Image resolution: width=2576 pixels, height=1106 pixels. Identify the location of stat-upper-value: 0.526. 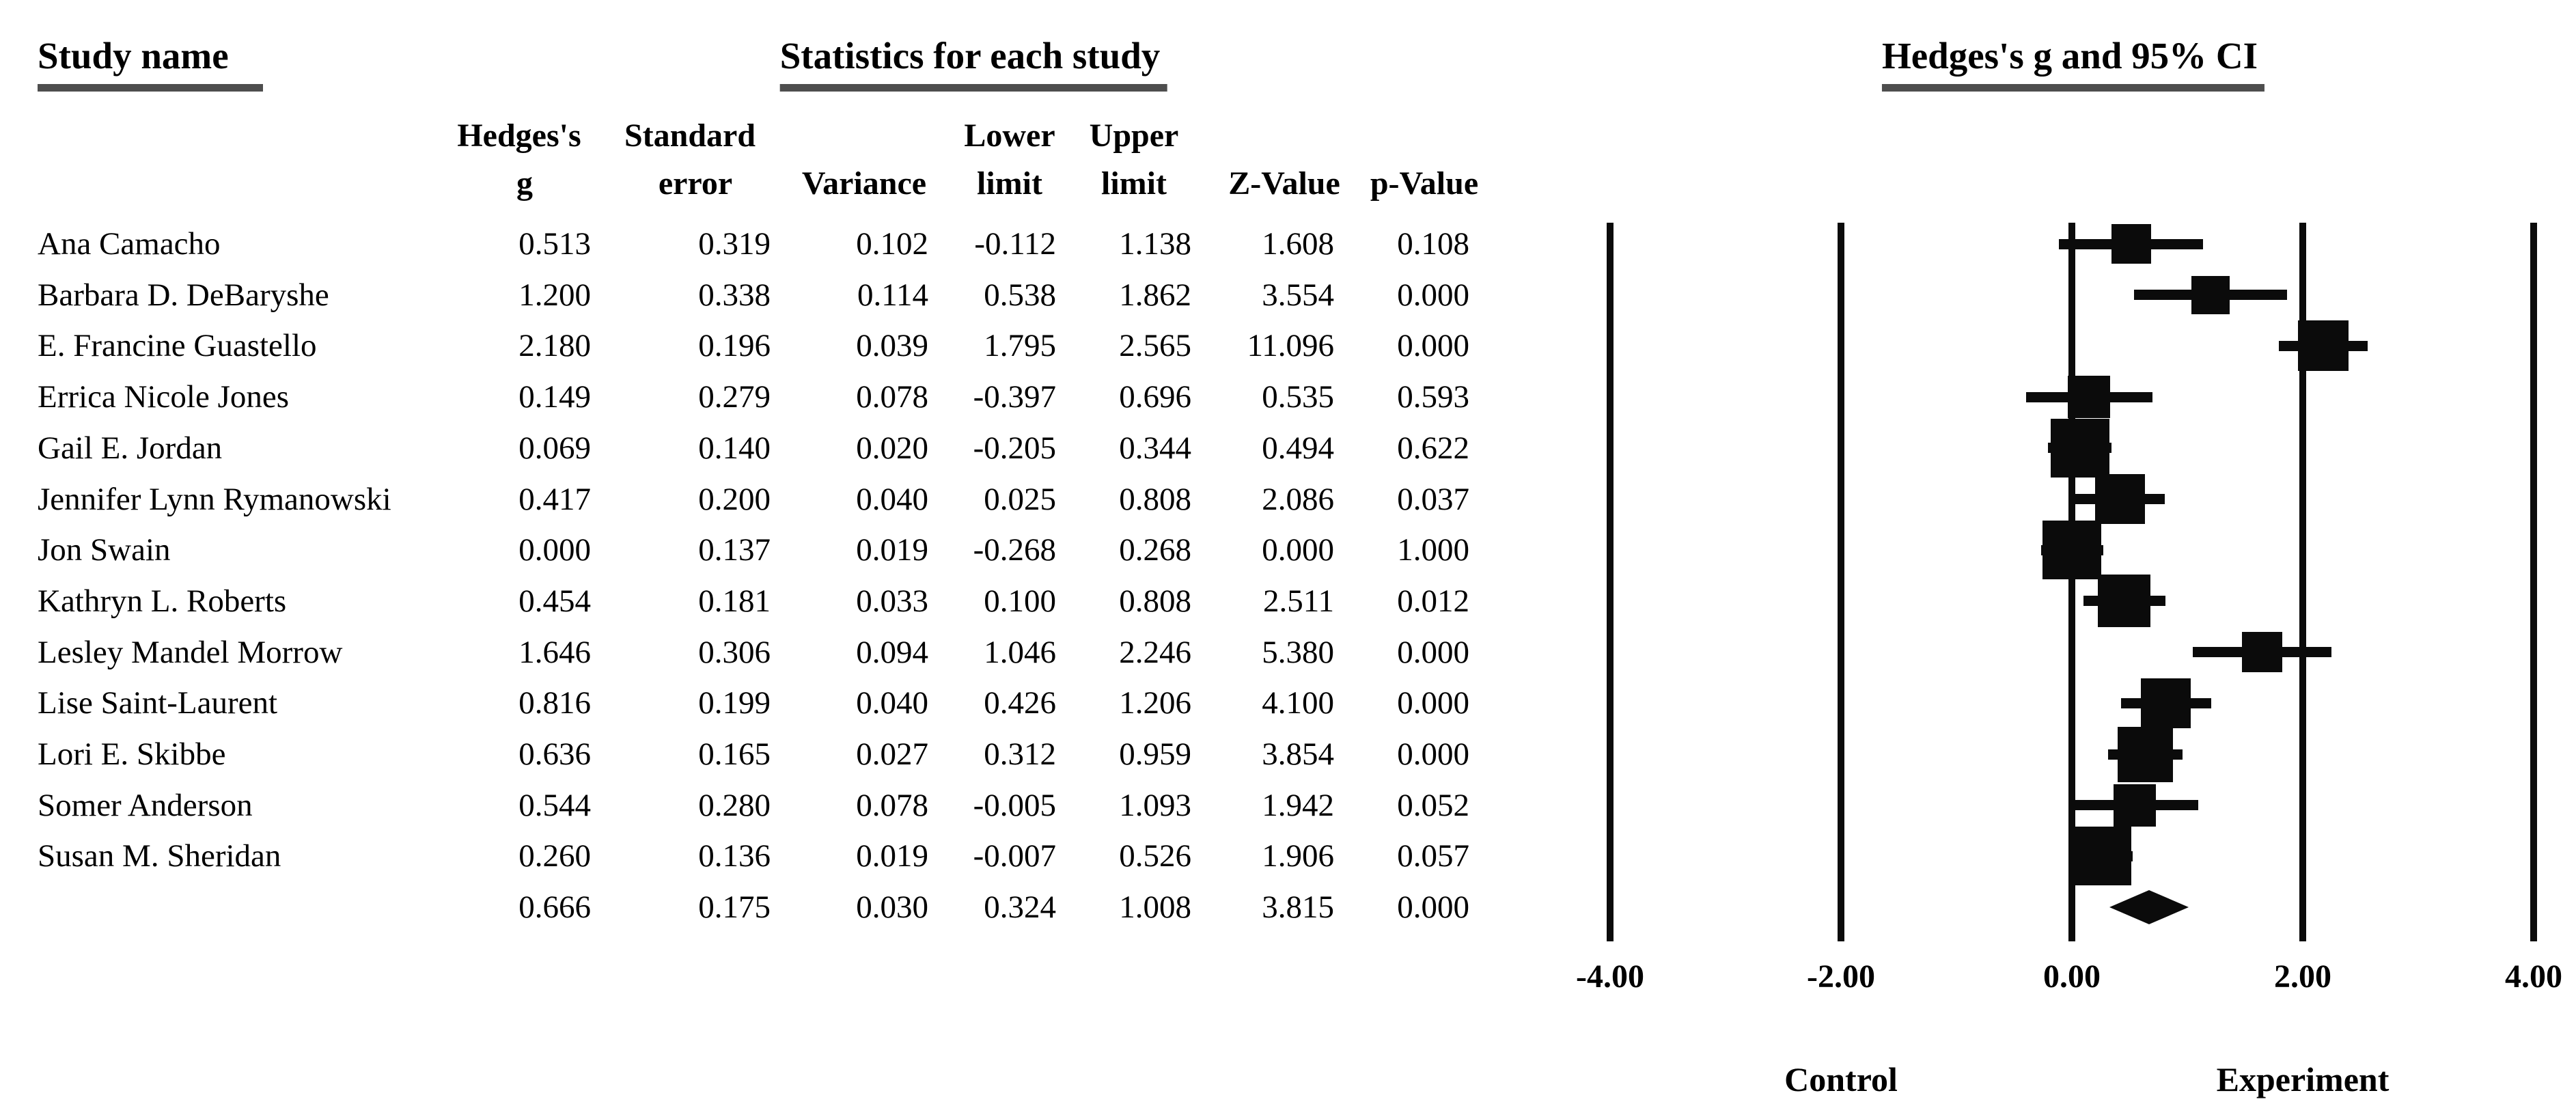
(1155, 856).